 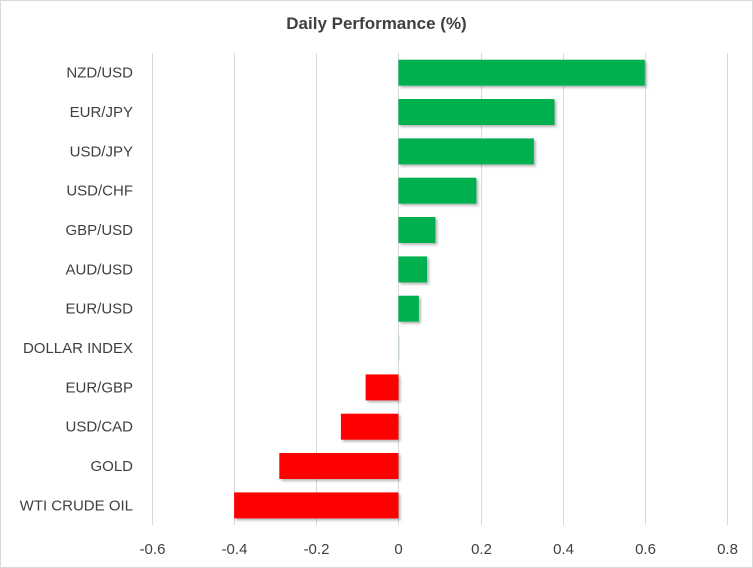 I want to click on x-tick-label: 0.4, so click(x=563, y=549).